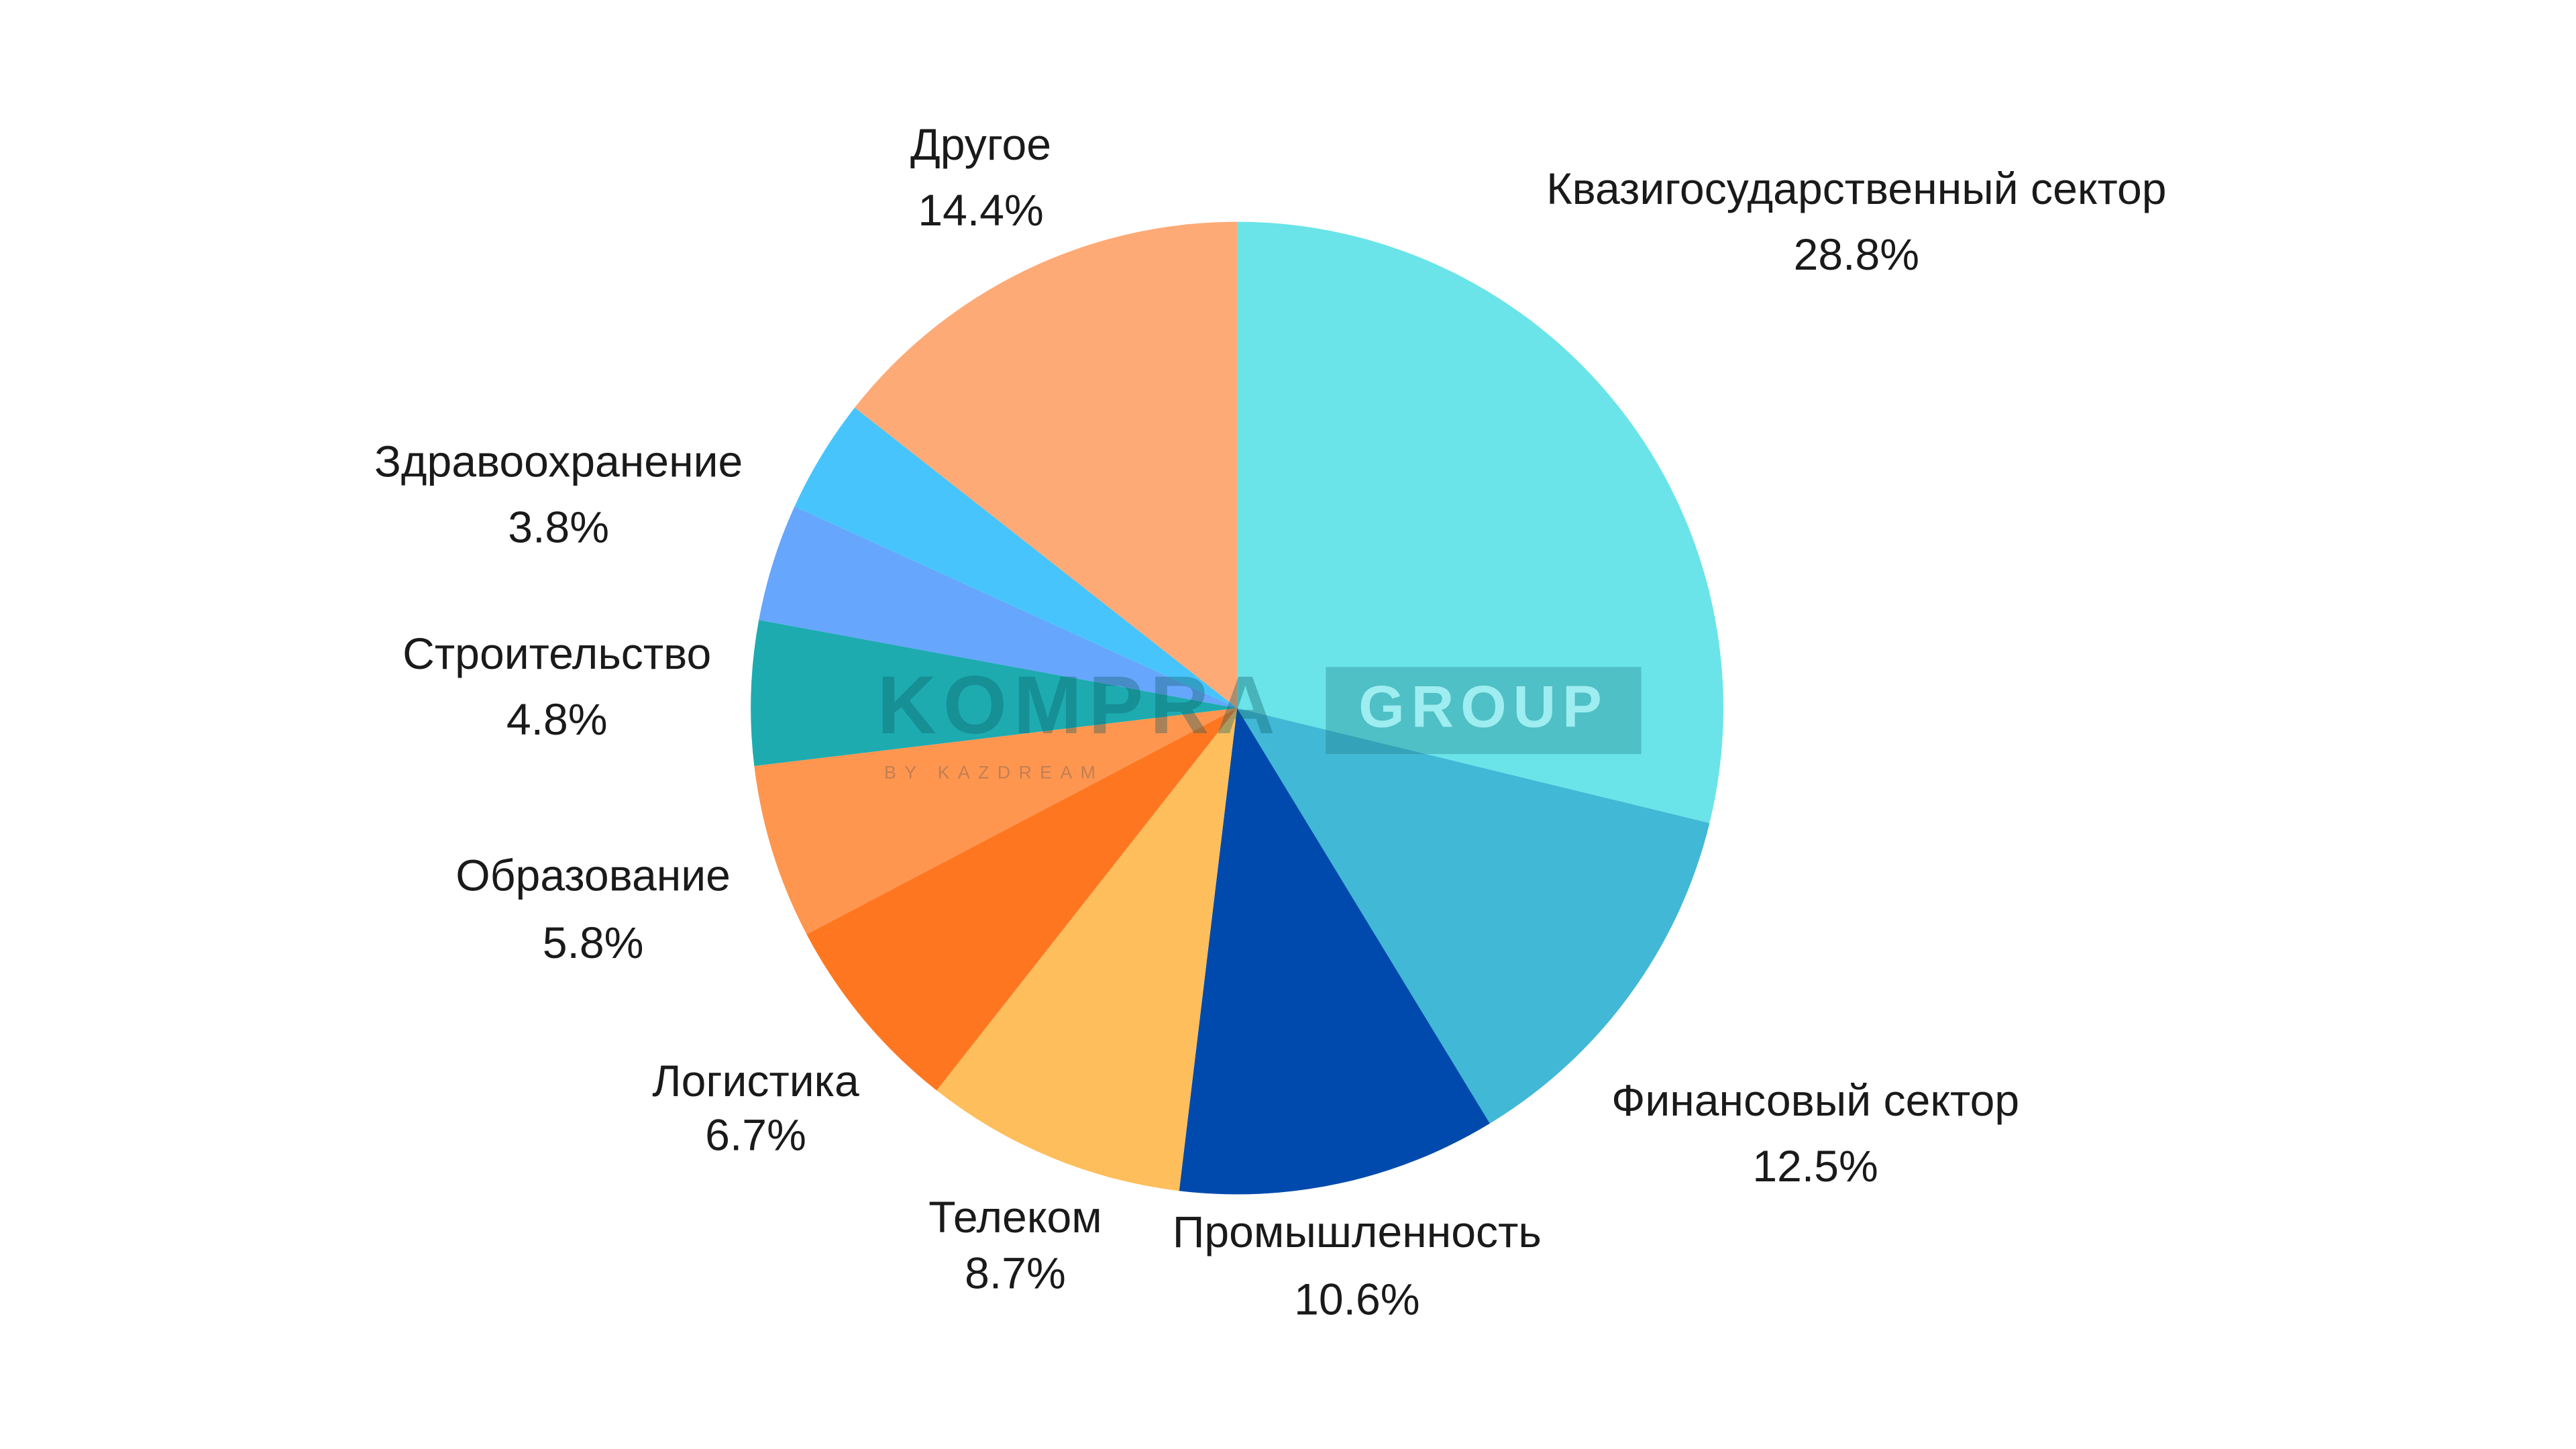 Image resolution: width=2576 pixels, height=1449 pixels. Describe the element at coordinates (556, 654) in the screenshot. I see `slice-label: Строительство` at that location.